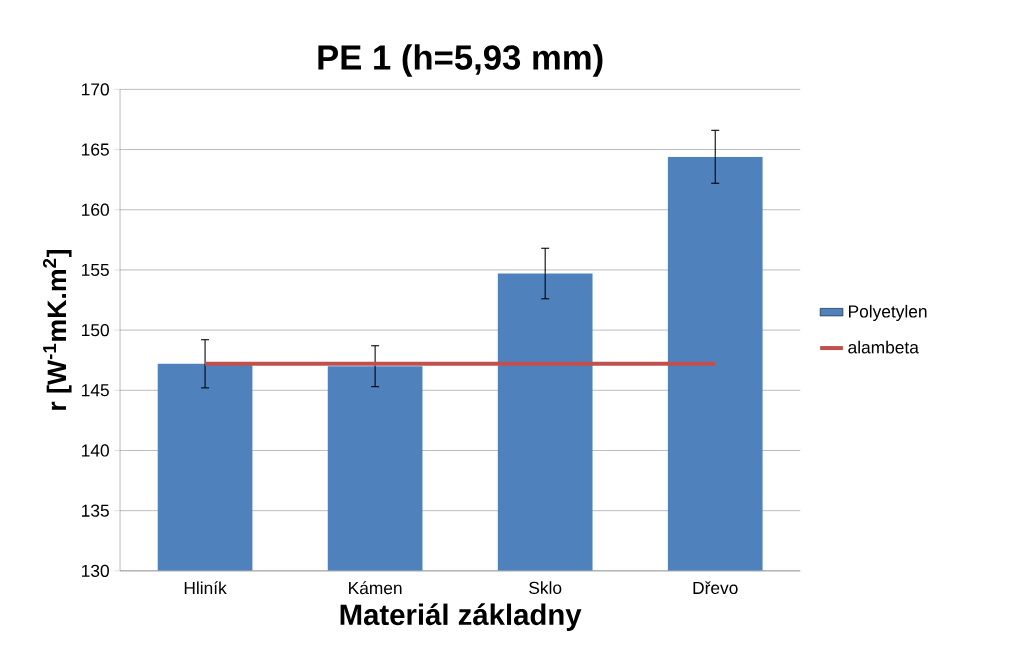 The image size is (1019, 672). I want to click on y-tick-label: 170, so click(95, 89).